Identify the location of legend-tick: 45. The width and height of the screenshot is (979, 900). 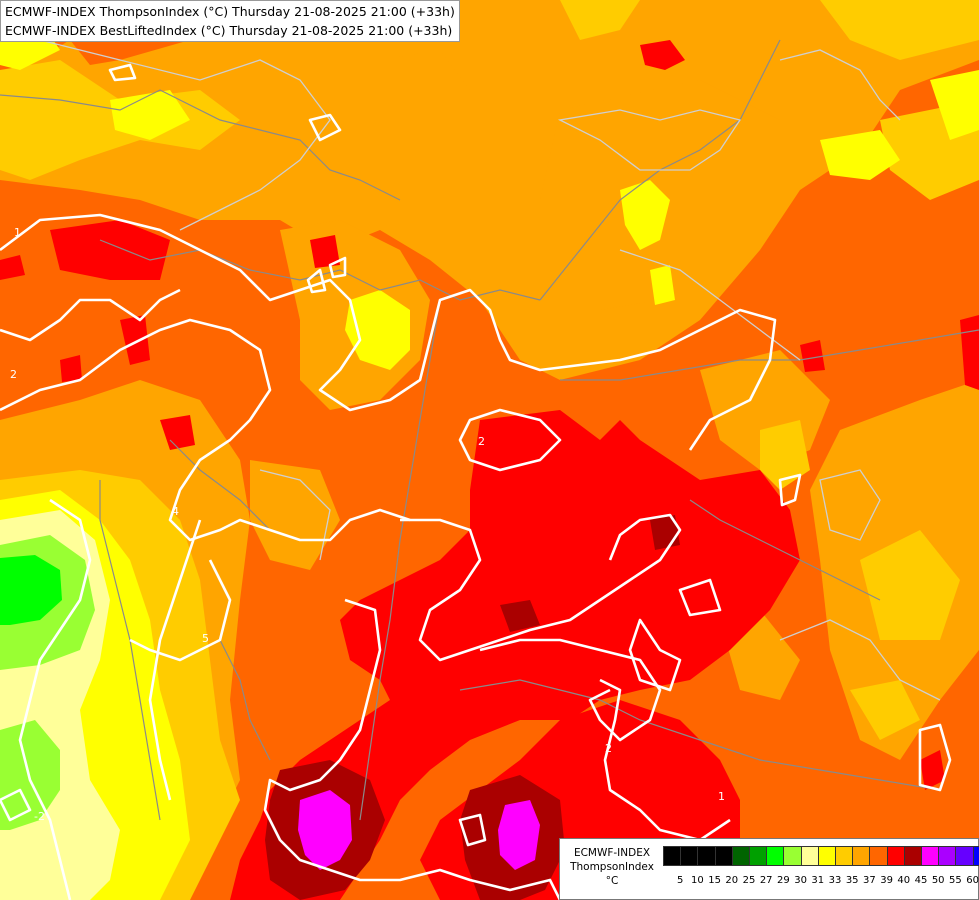
(921, 880).